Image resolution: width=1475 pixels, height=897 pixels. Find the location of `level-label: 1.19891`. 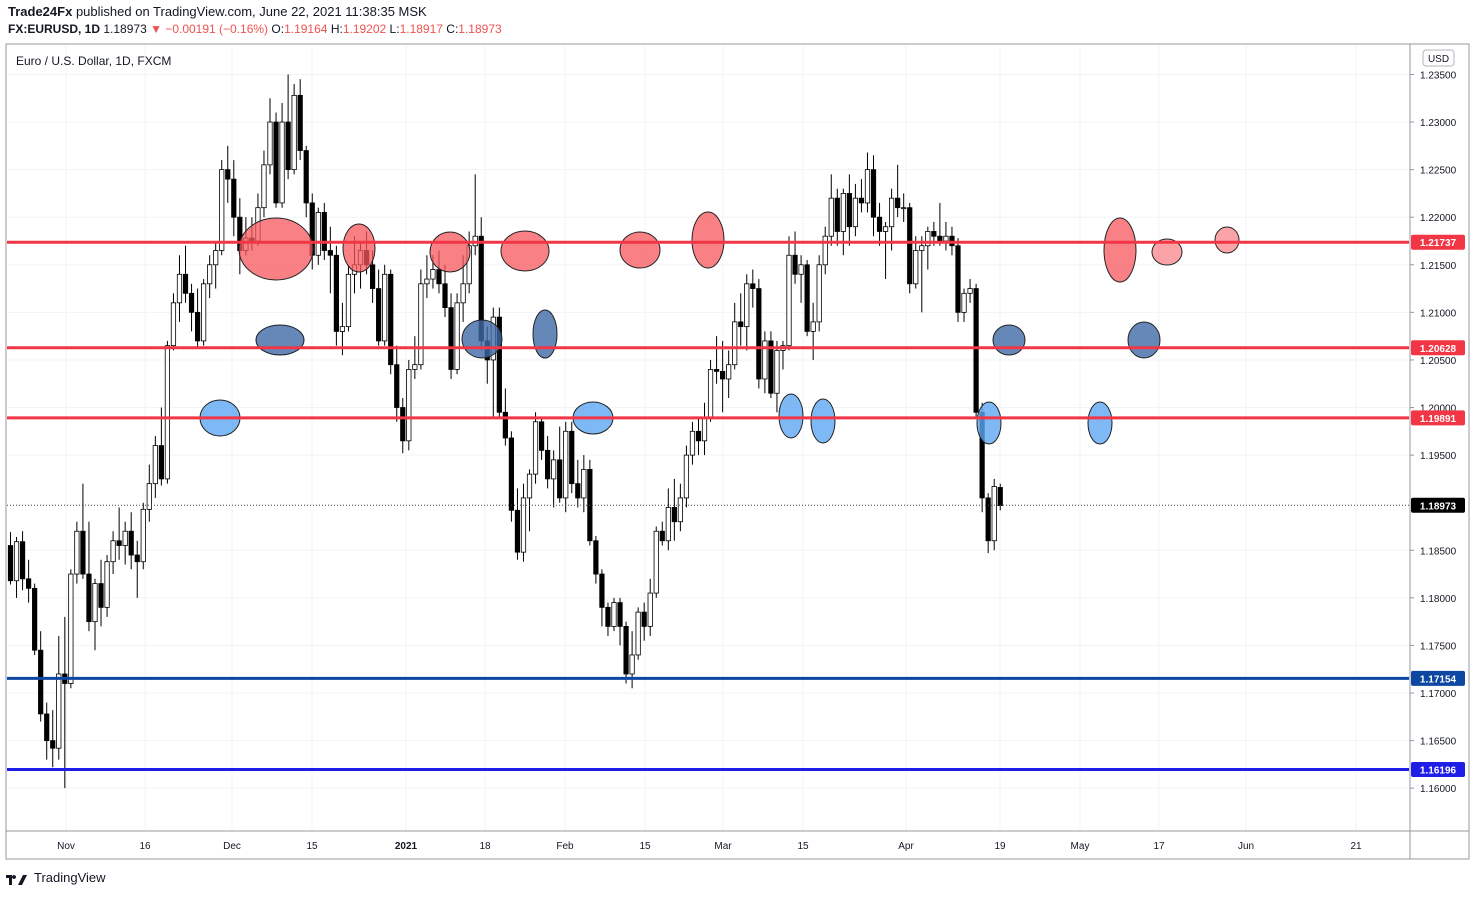

level-label: 1.19891 is located at coordinates (1438, 419).